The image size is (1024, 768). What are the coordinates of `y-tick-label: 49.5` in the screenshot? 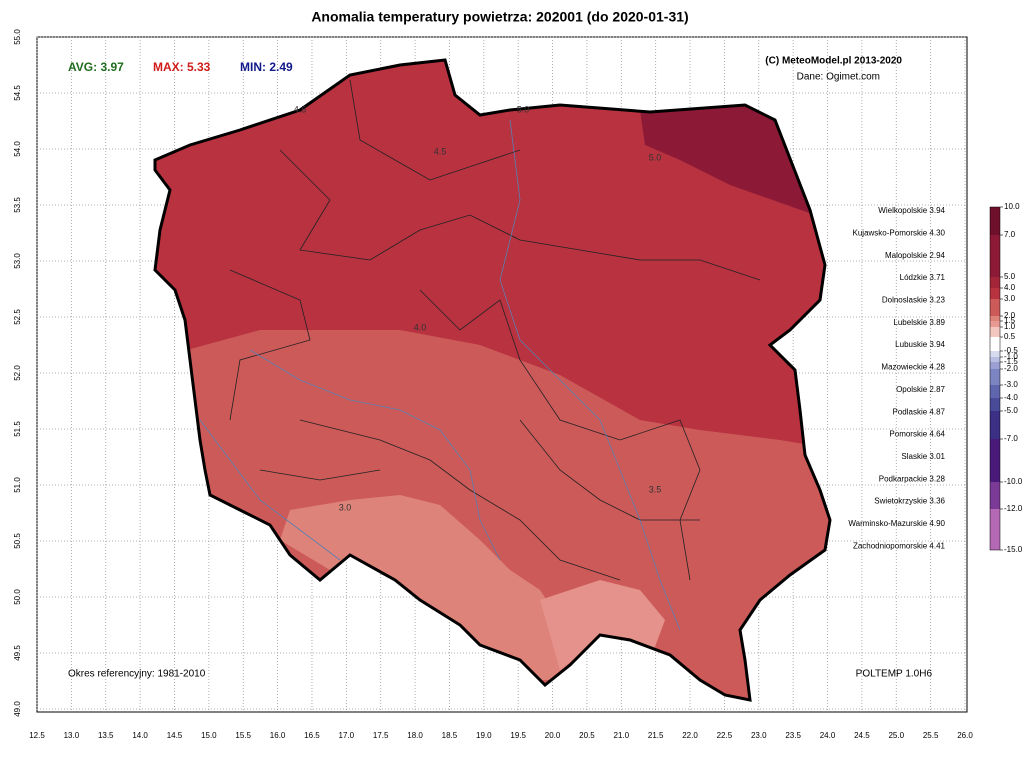 It's located at (17, 653).